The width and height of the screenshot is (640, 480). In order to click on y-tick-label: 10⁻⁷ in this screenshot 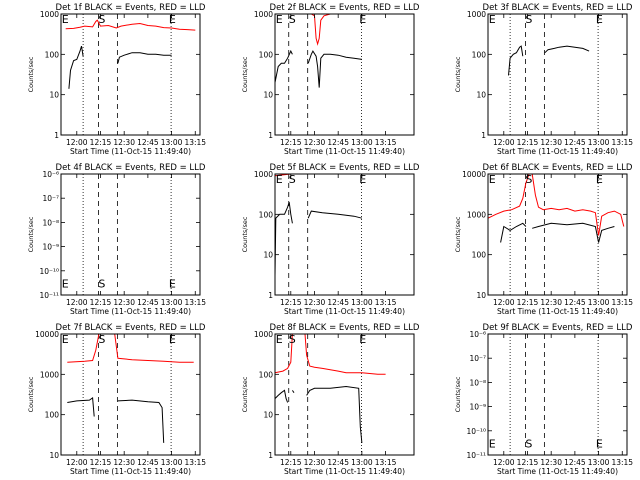, I will do `click(50, 198)`.